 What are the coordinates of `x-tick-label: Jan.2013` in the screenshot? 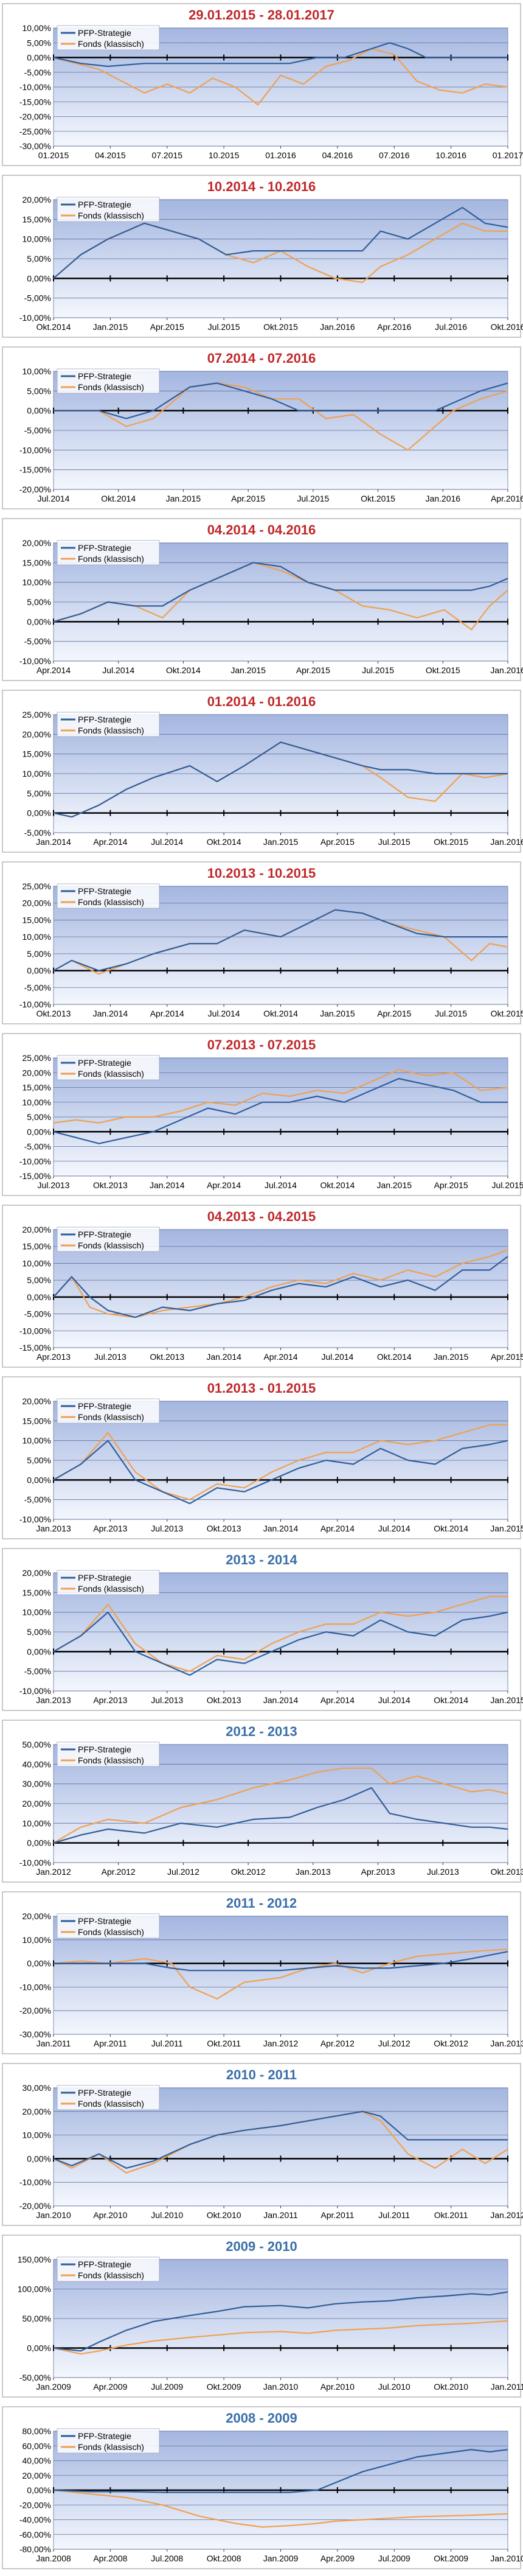 It's located at (314, 1872).